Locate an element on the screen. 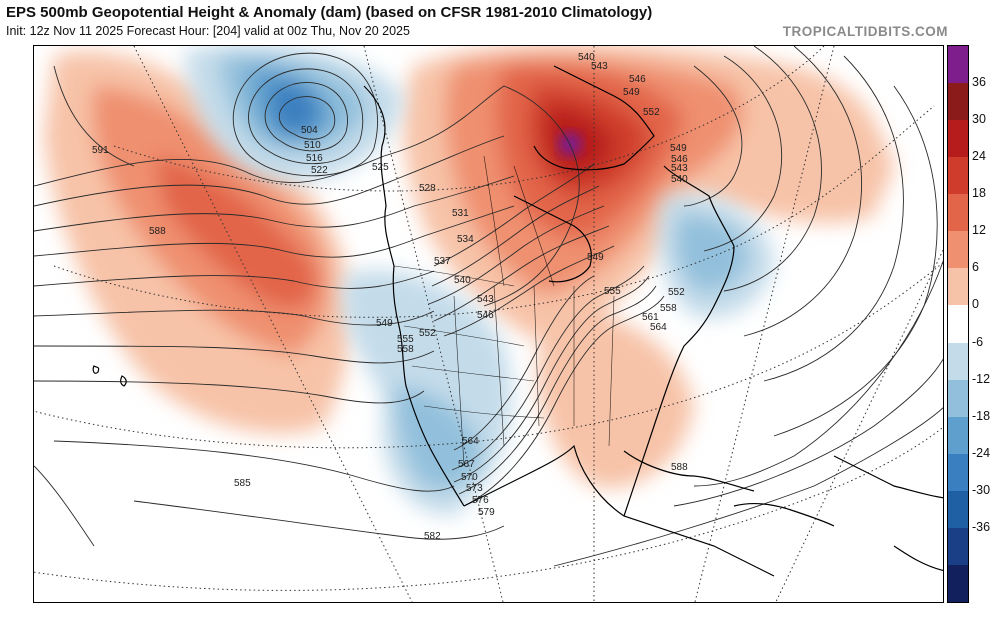  contour-label: 537 is located at coordinates (442, 261).